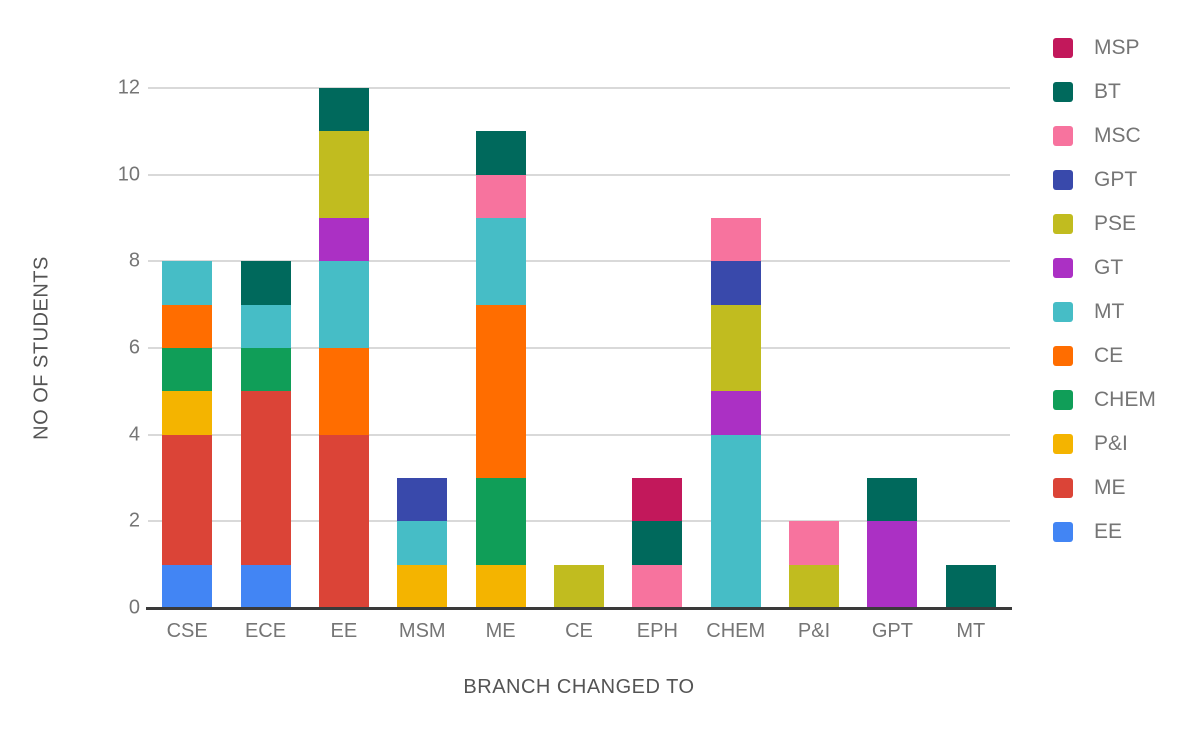 This screenshot has height=742, width=1200. I want to click on x-tick-label: MT, so click(971, 631).